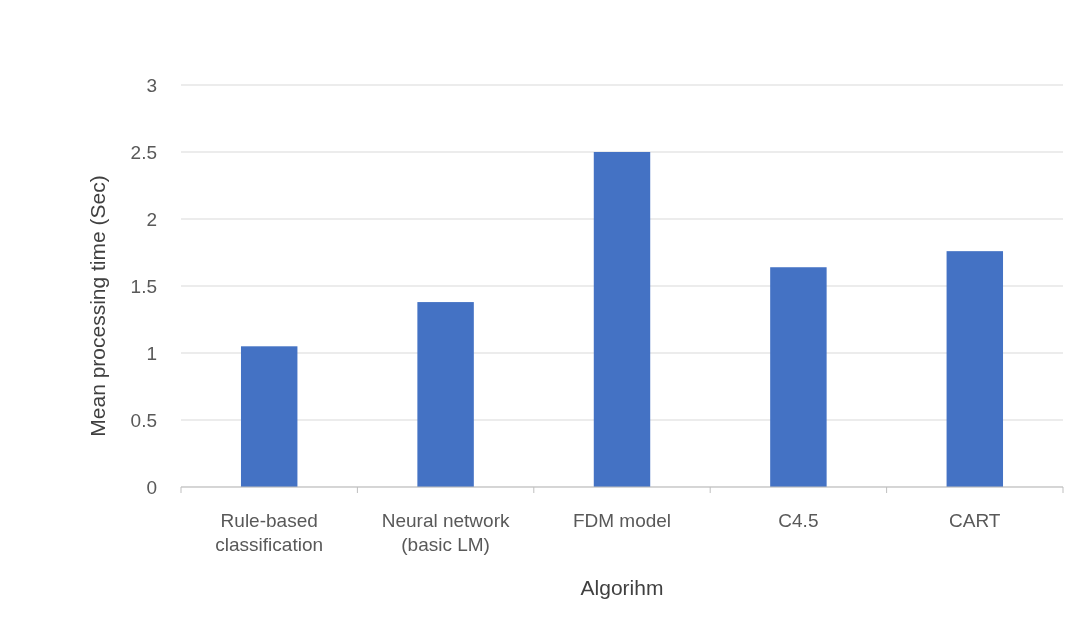  What do you see at coordinates (975, 520) in the screenshot?
I see `x-tick-label: CART` at bounding box center [975, 520].